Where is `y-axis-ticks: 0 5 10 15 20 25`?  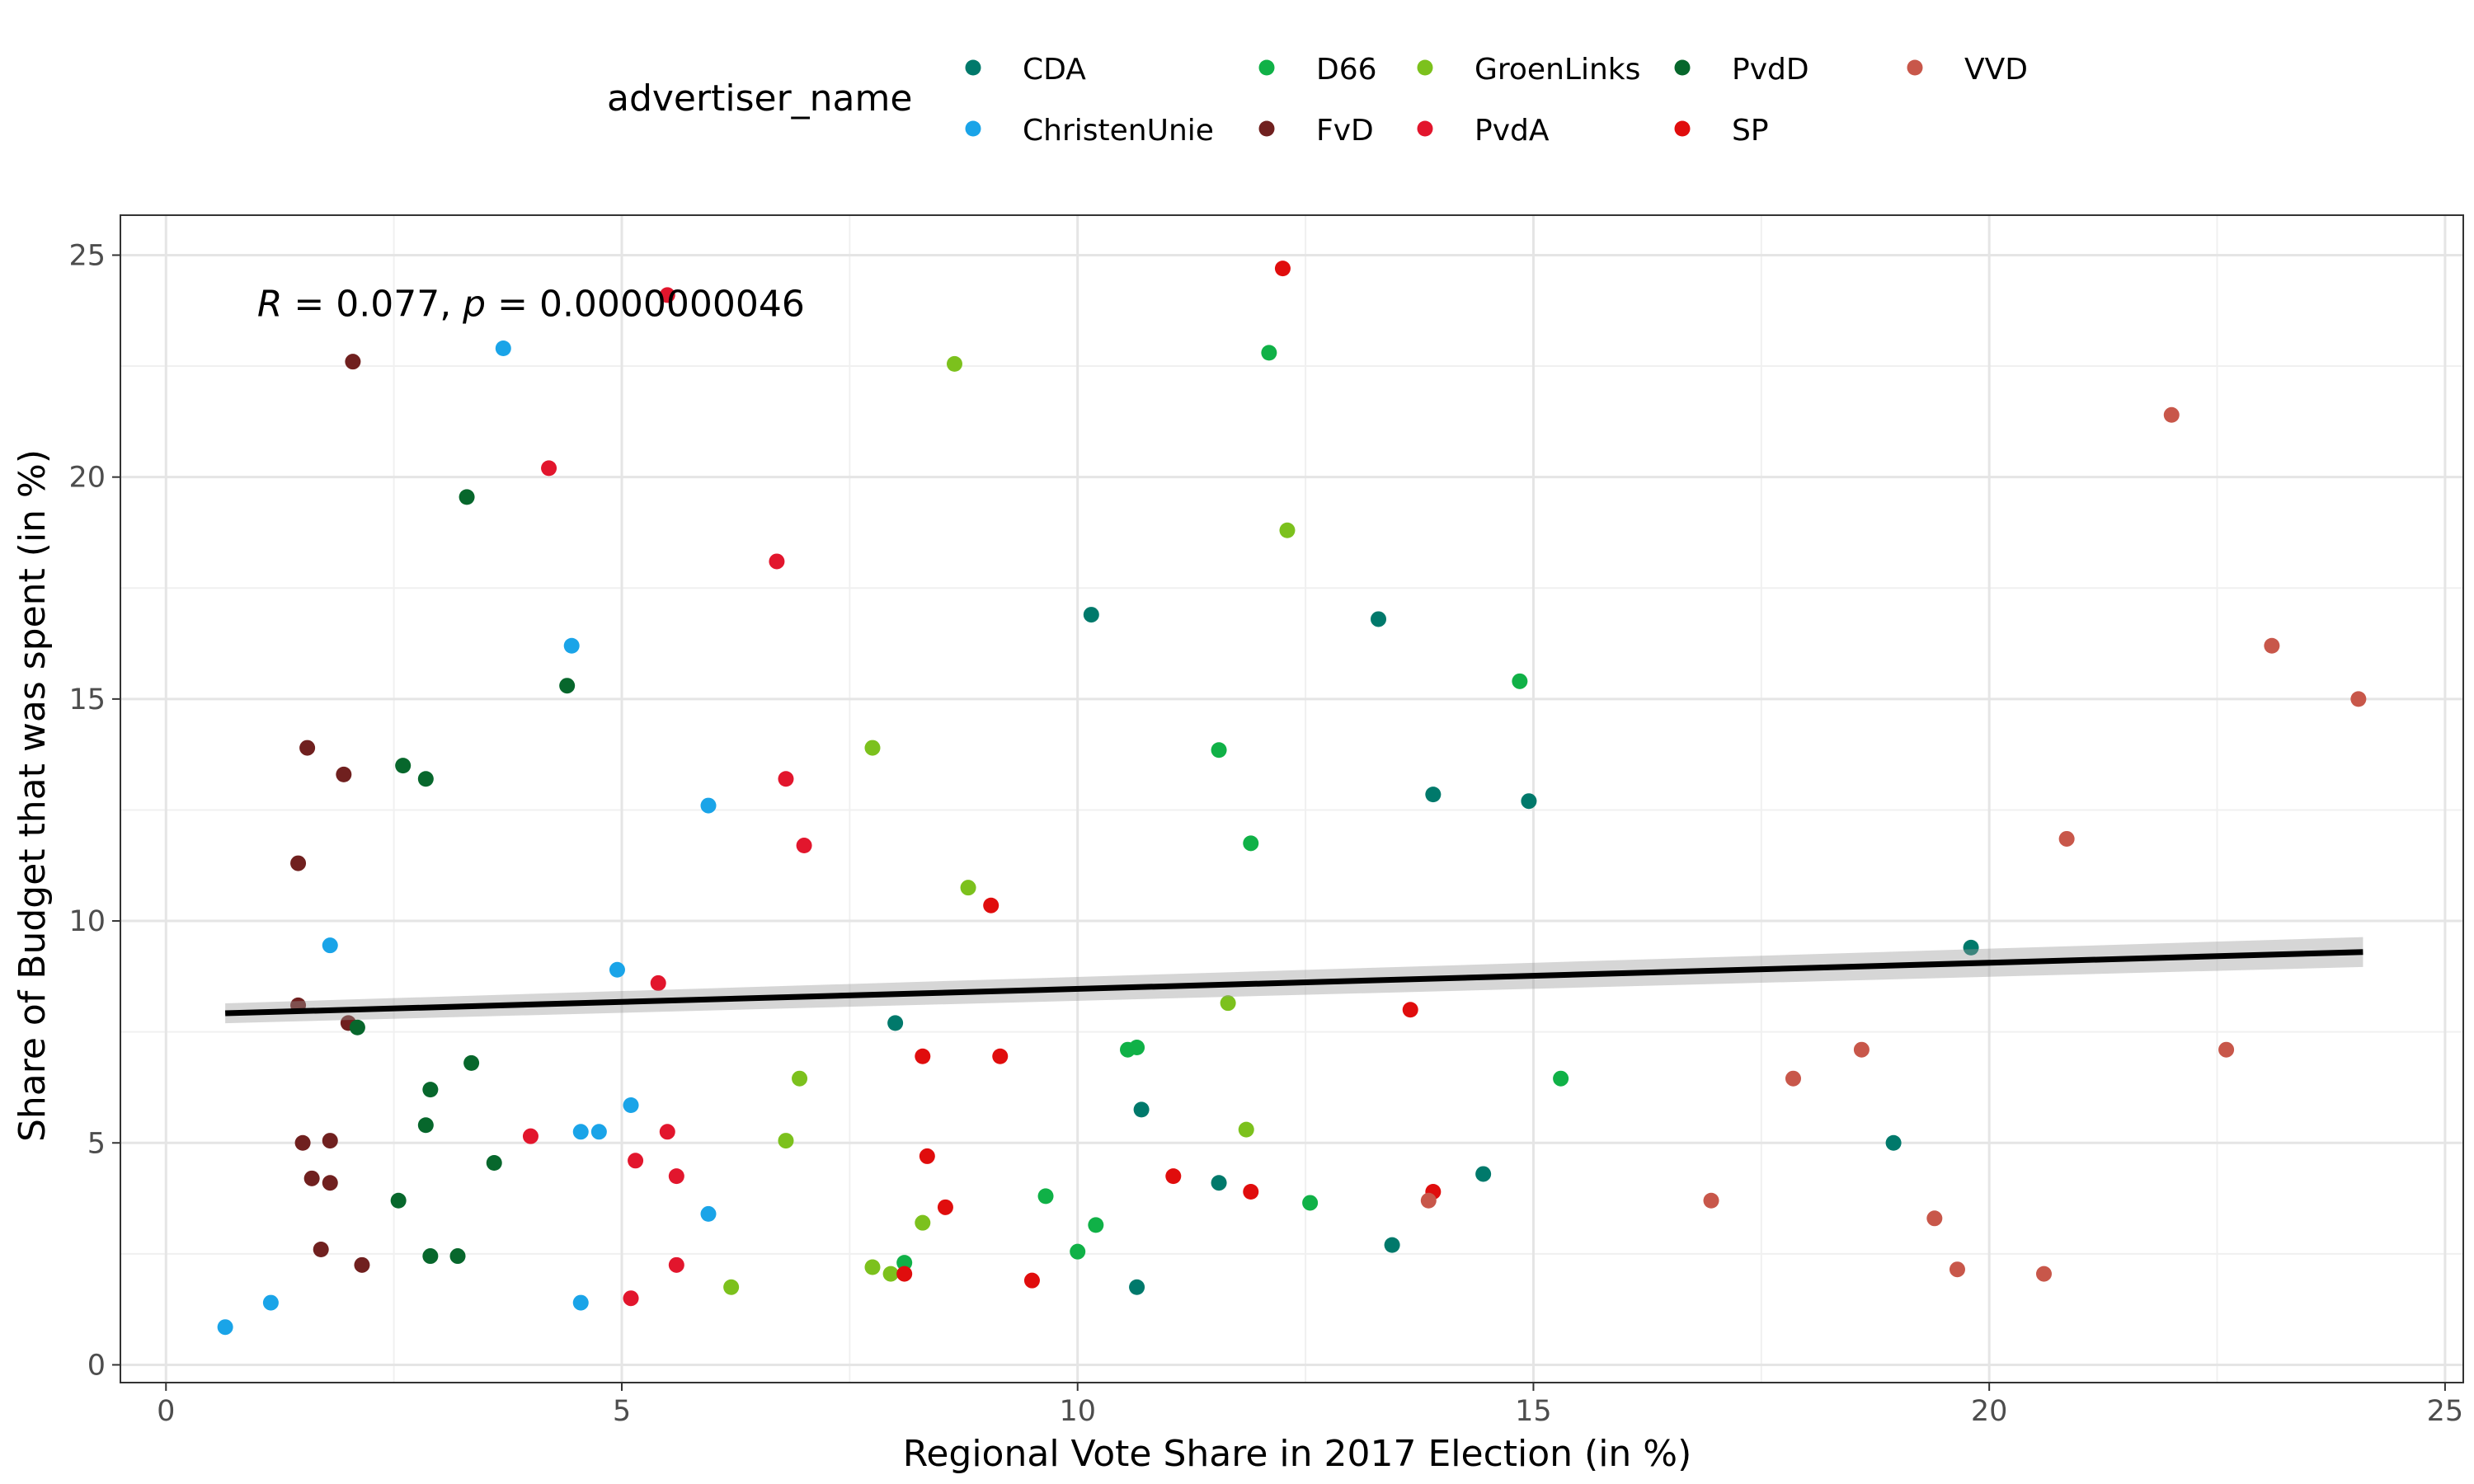 y-axis-ticks: 0 5 10 15 20 25 is located at coordinates (94, 810).